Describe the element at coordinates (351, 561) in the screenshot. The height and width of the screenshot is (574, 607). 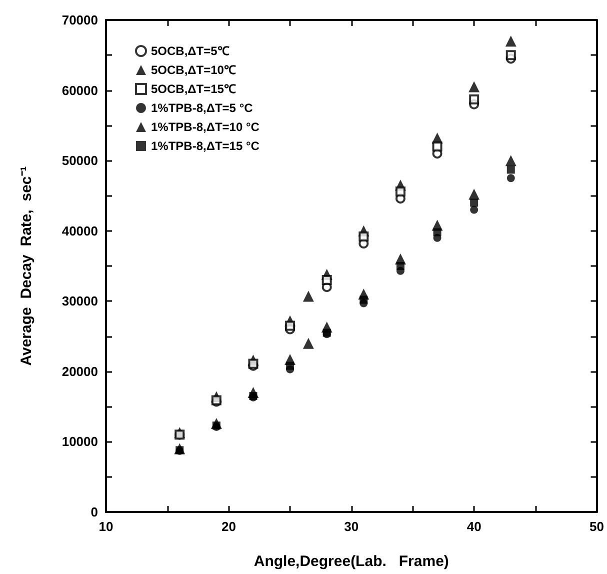
I see `x-axis-title: Angle,Degree(Lab. Frame)` at that location.